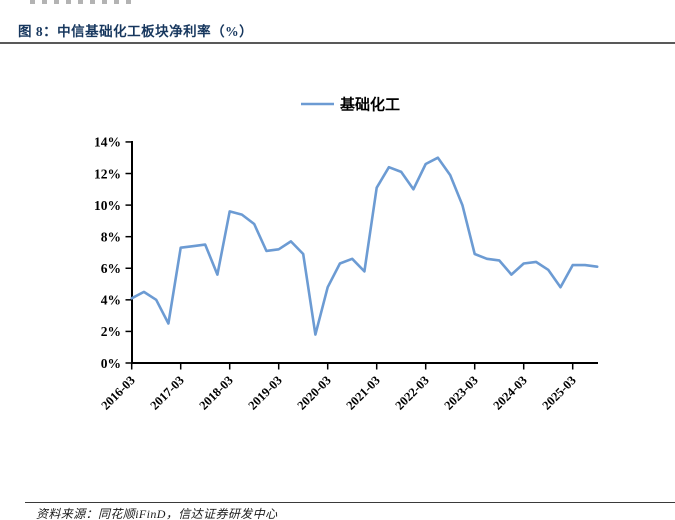  I want to click on legend: 基础化工, so click(350, 105).